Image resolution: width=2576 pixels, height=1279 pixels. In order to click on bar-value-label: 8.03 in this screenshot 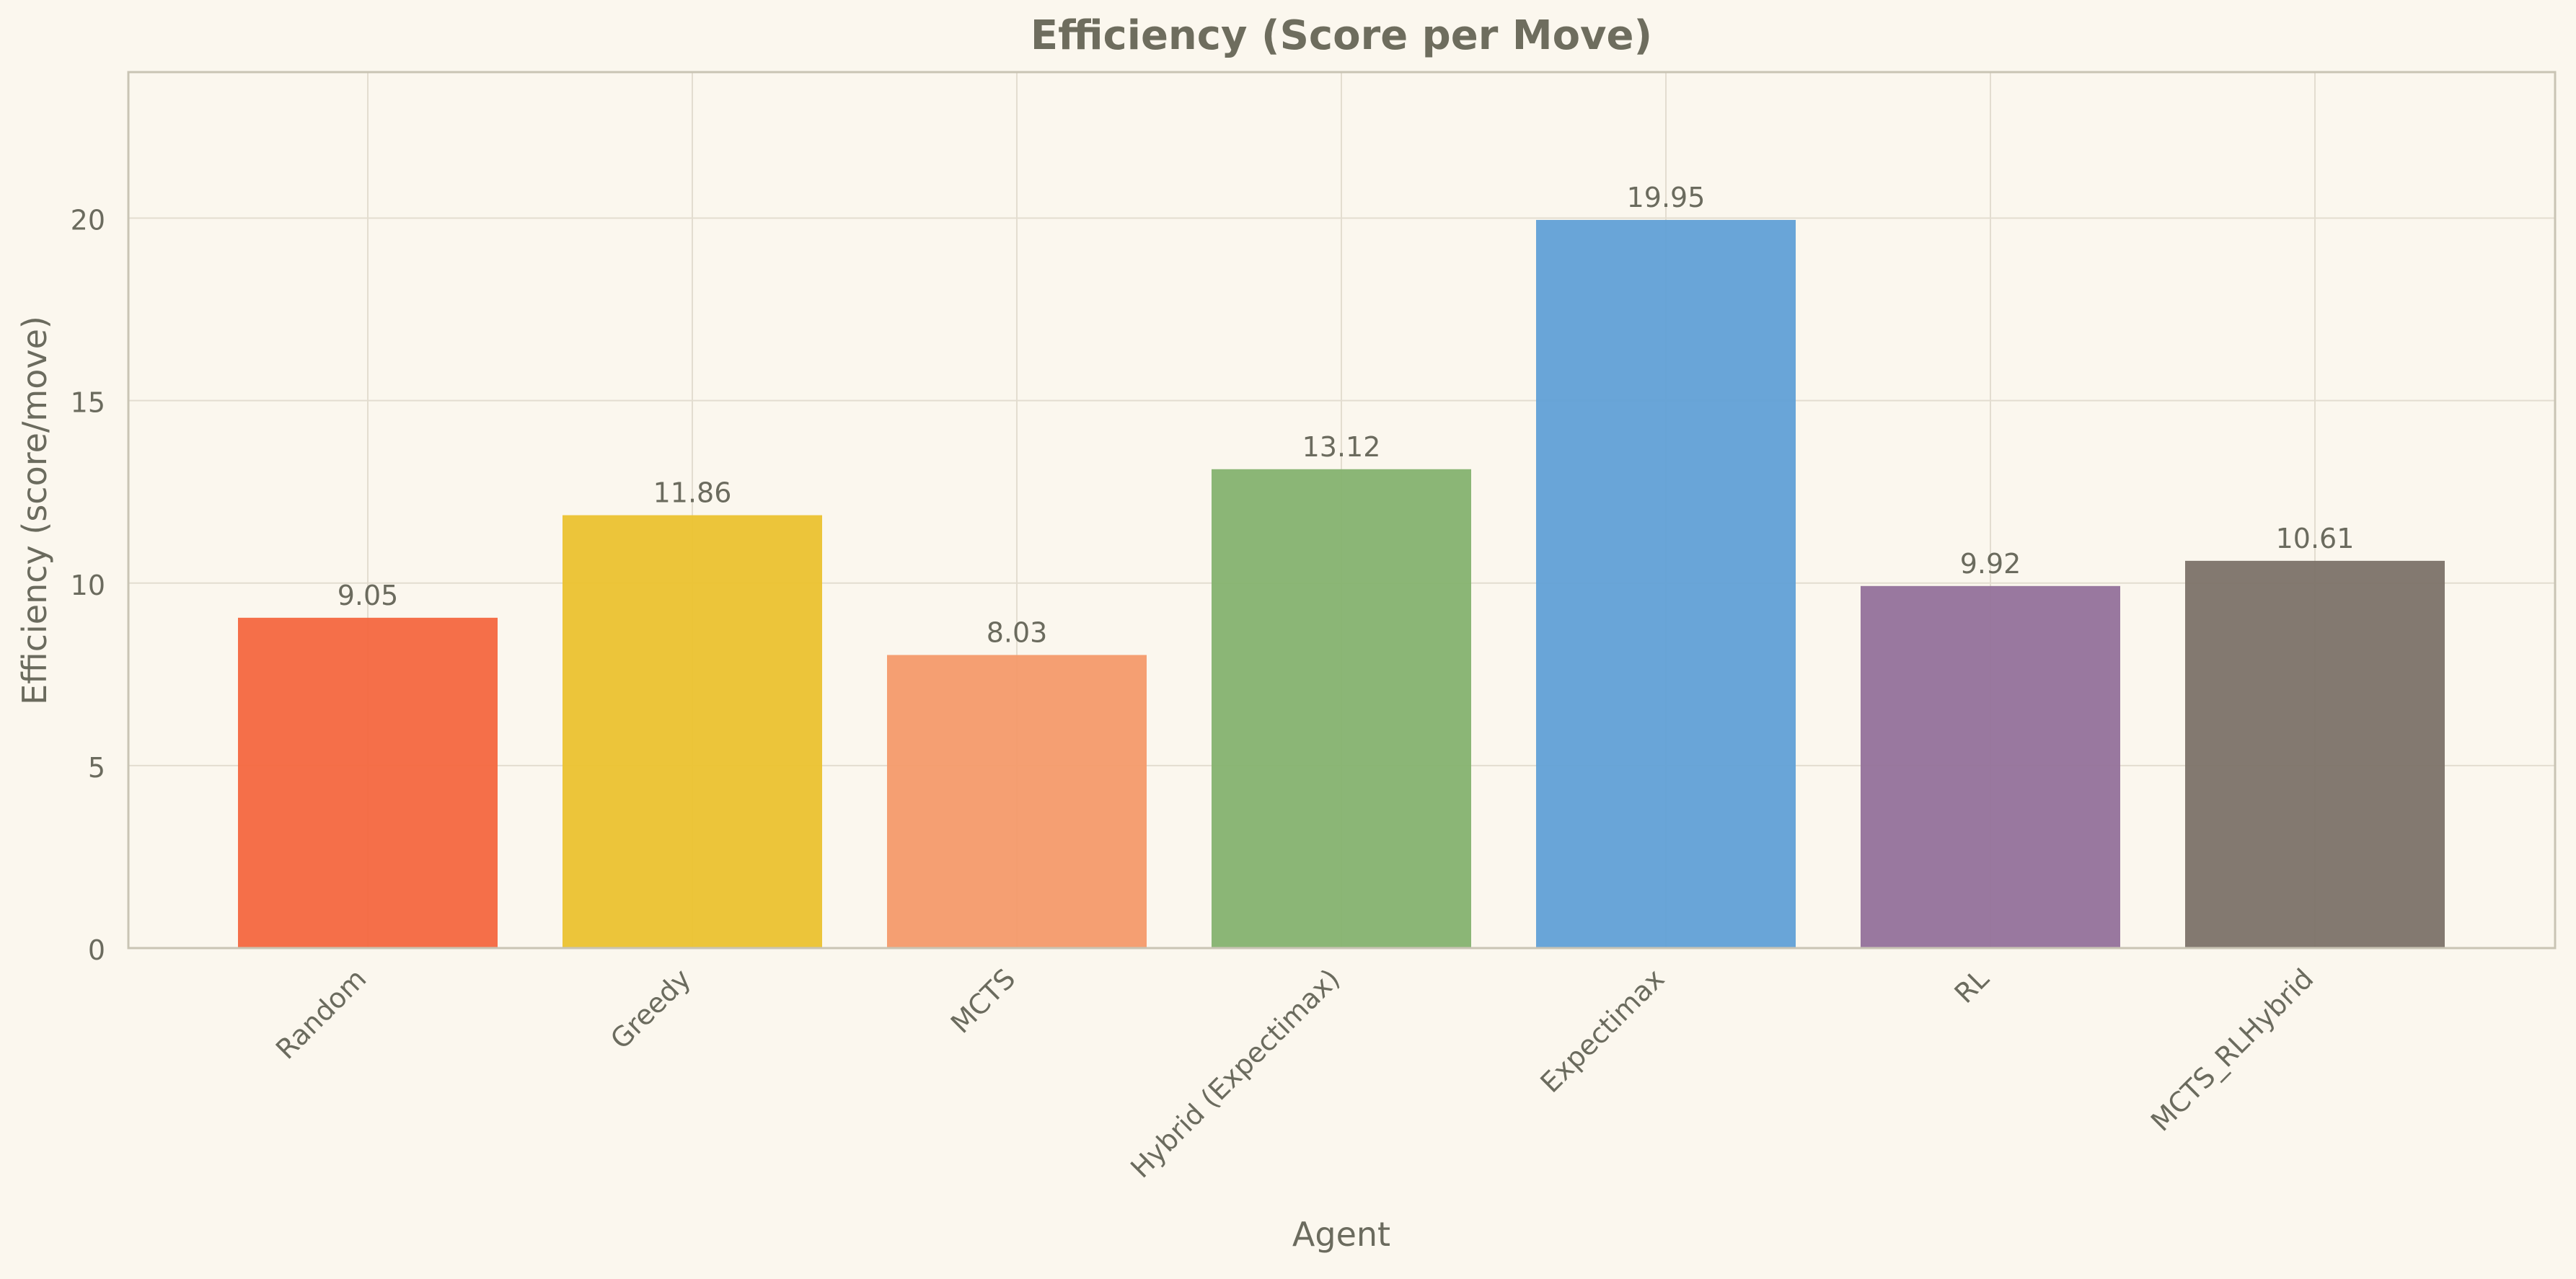, I will do `click(1017, 632)`.